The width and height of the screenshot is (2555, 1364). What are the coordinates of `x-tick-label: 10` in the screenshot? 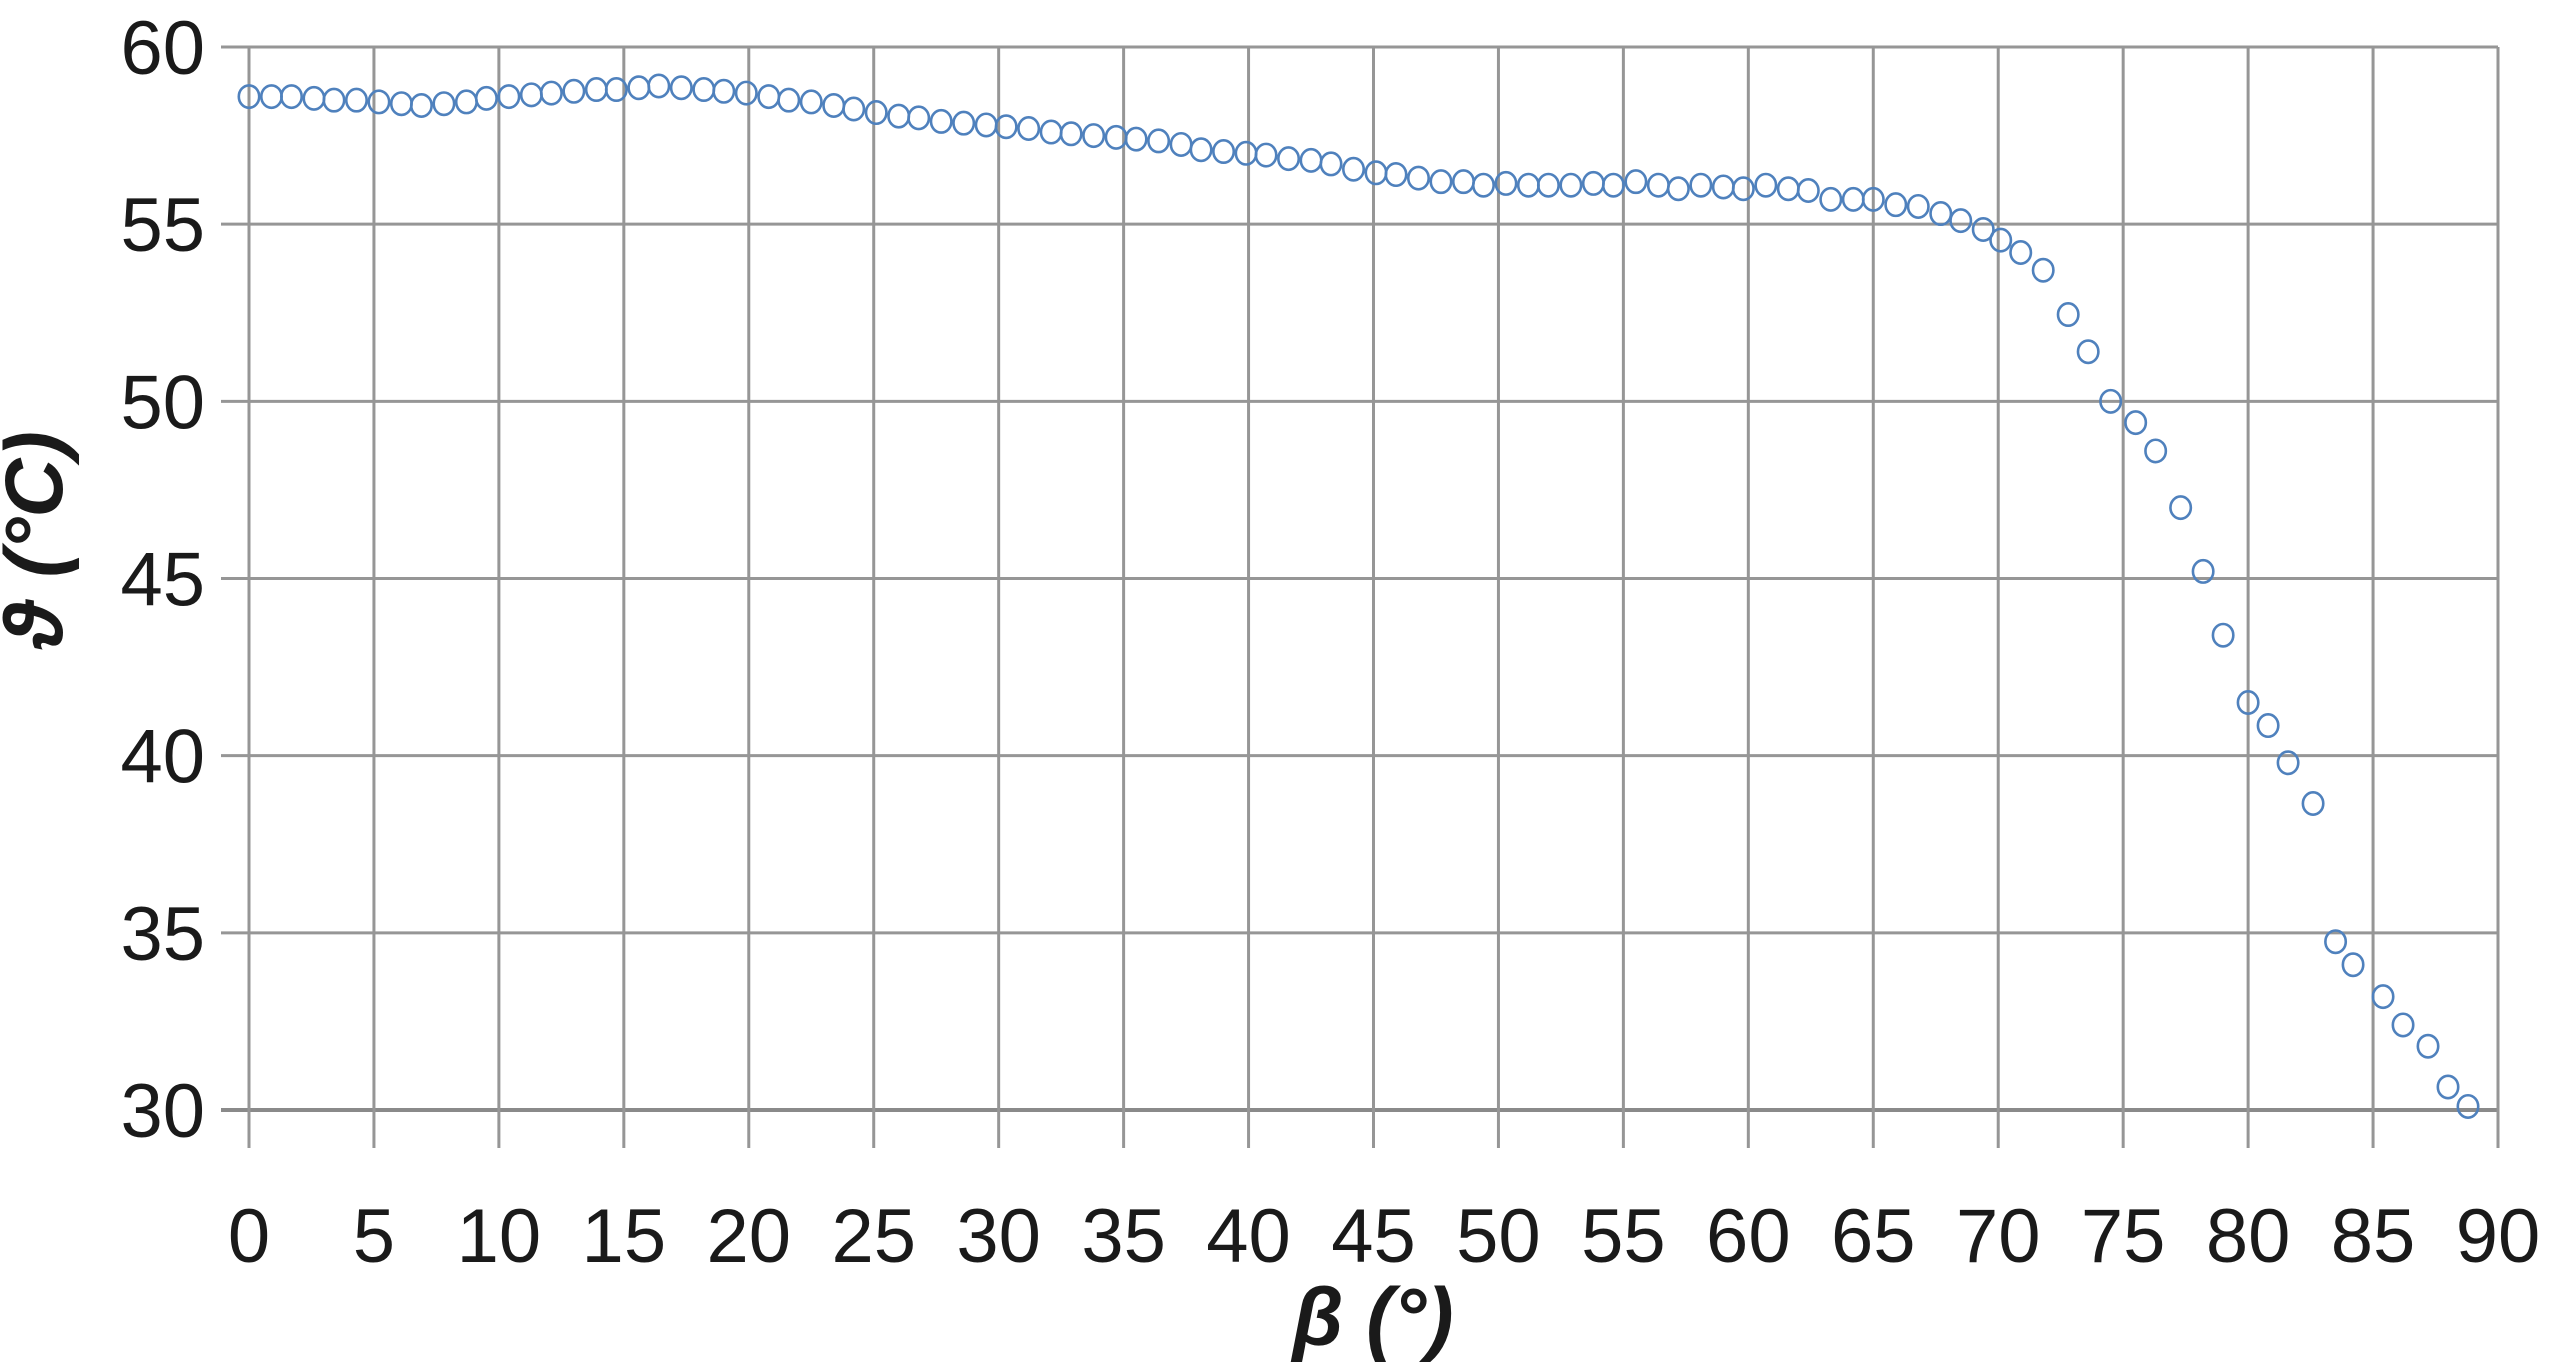 It's located at (499, 1236).